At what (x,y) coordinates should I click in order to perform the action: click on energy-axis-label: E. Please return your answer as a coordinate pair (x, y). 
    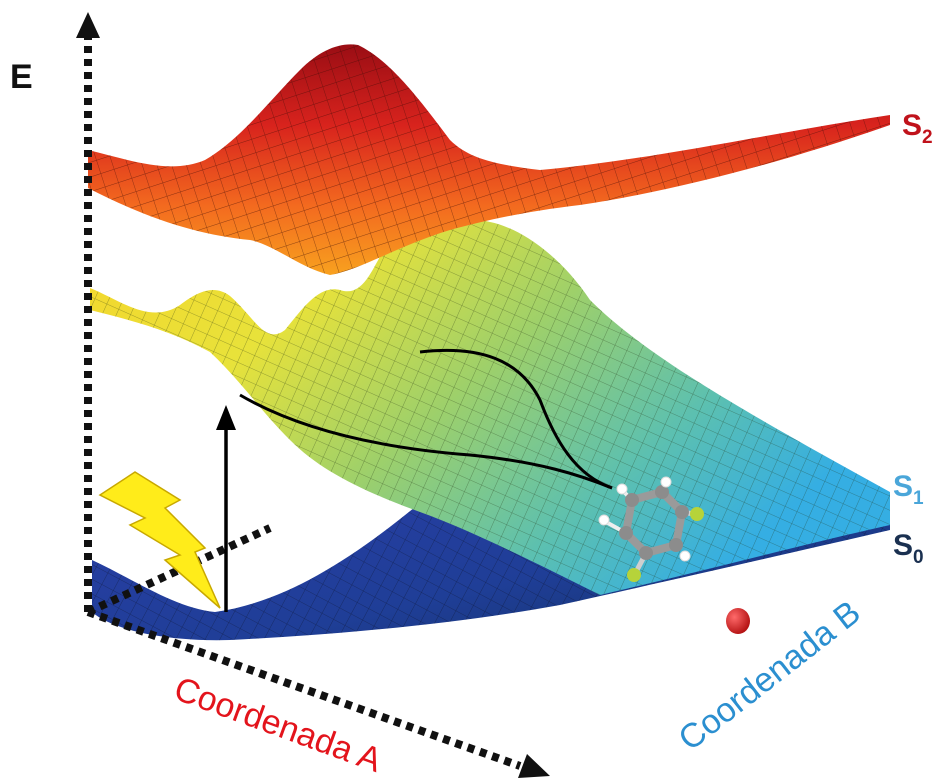
    Looking at the image, I should click on (21, 77).